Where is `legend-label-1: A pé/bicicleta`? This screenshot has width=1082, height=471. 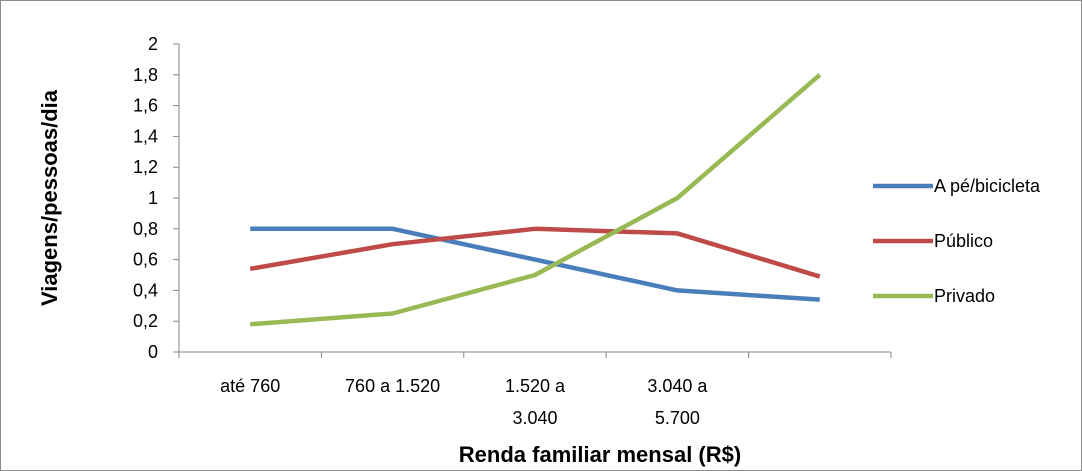 legend-label-1: A pé/bicicleta is located at coordinates (987, 186).